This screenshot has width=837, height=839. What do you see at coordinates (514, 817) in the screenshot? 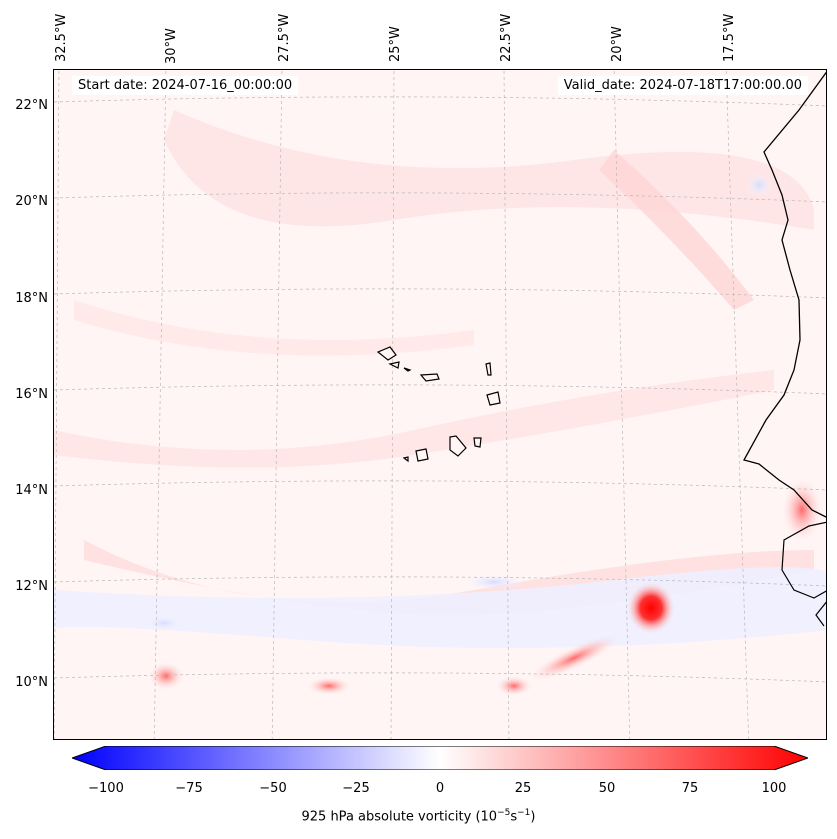
I see `colorbar-label-mid: s` at bounding box center [514, 817].